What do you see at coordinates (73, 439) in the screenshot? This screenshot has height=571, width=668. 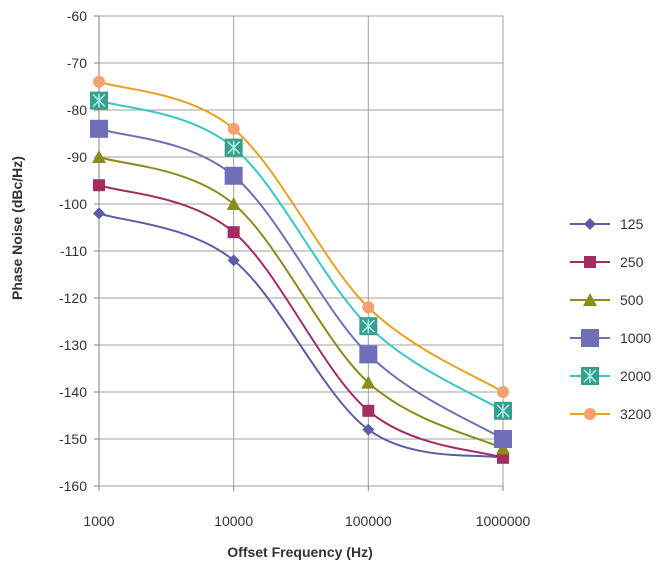 I see `y-tick-label: -150` at bounding box center [73, 439].